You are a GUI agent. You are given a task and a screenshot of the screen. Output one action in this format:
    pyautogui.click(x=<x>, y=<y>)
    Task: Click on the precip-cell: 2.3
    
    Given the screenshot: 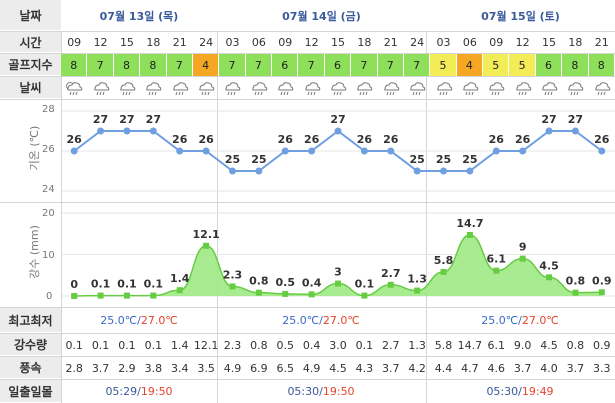 What is the action you would take?
    pyautogui.click(x=232, y=345)
    